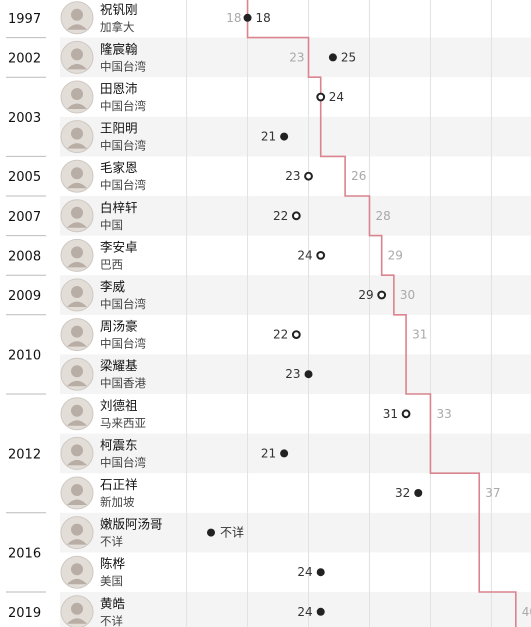 This screenshot has width=531, height=627. What do you see at coordinates (119, 207) in the screenshot?
I see `person-name: 白梓轩` at bounding box center [119, 207].